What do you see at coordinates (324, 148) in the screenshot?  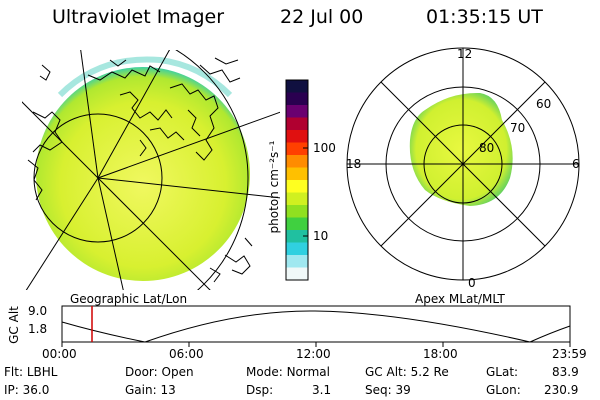 I see `colorbar-tick-100: 100` at bounding box center [324, 148].